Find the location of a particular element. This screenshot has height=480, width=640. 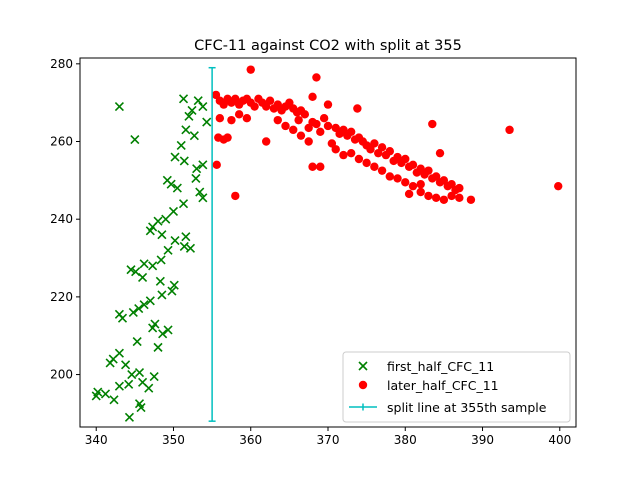

x-tick-label: 340 is located at coordinates (96, 440).